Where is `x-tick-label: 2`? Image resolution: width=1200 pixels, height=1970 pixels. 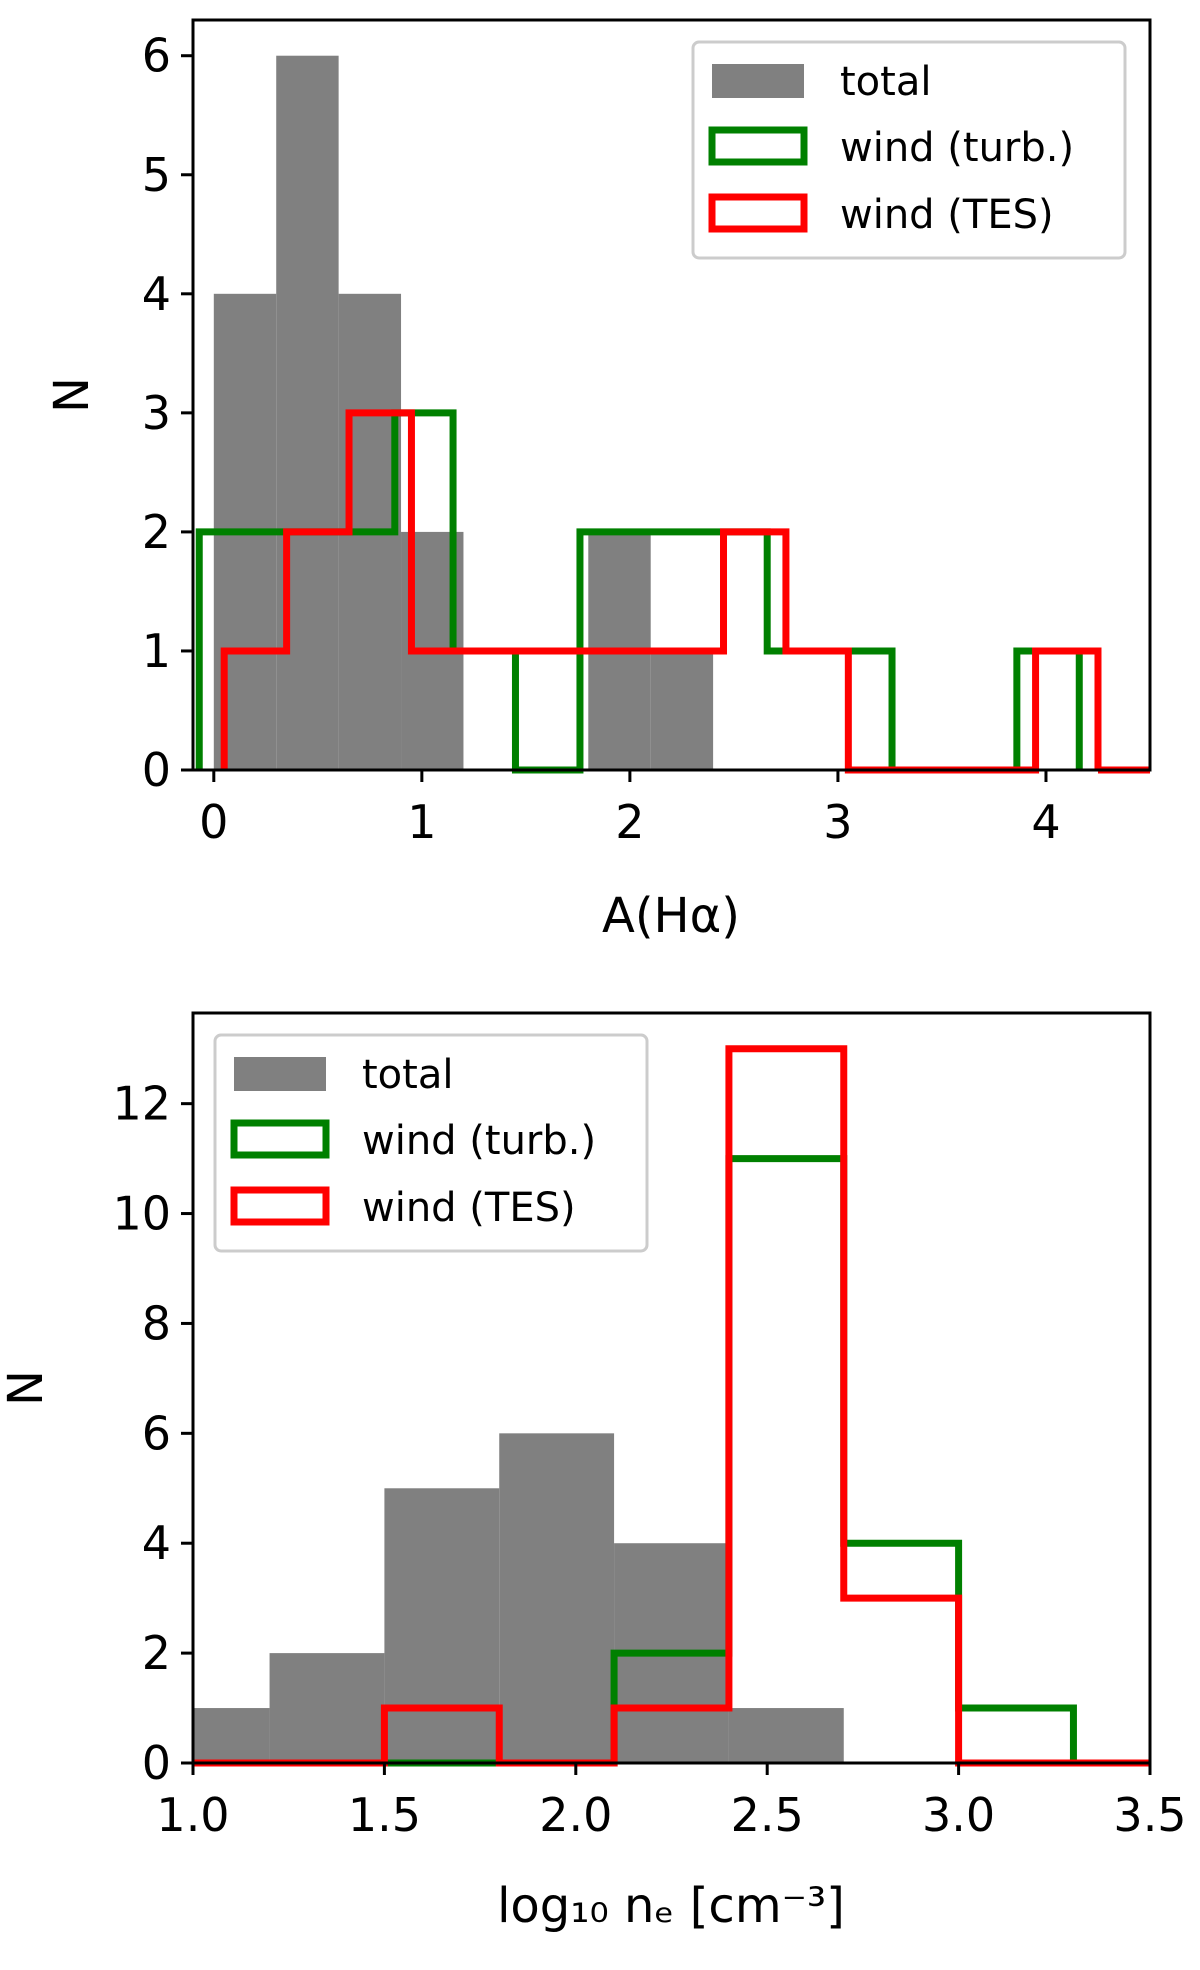 x-tick-label: 2 is located at coordinates (629, 822).